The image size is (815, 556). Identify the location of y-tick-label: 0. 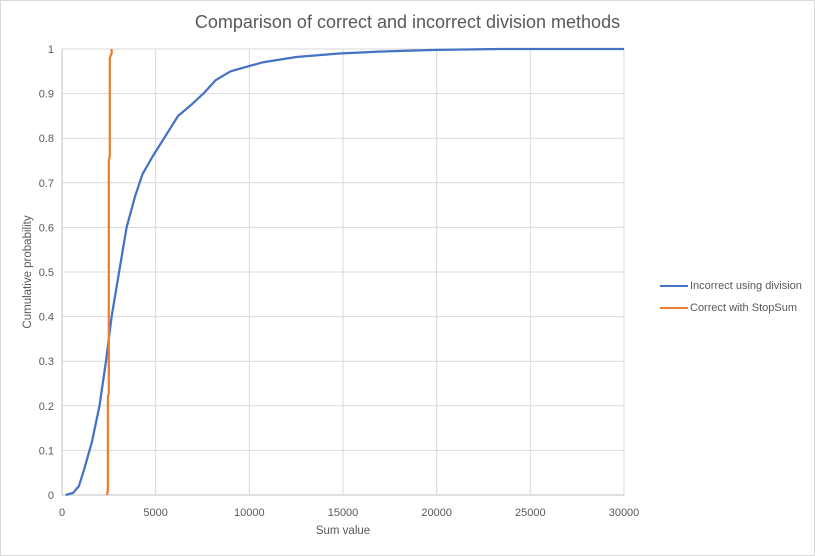
(51, 496).